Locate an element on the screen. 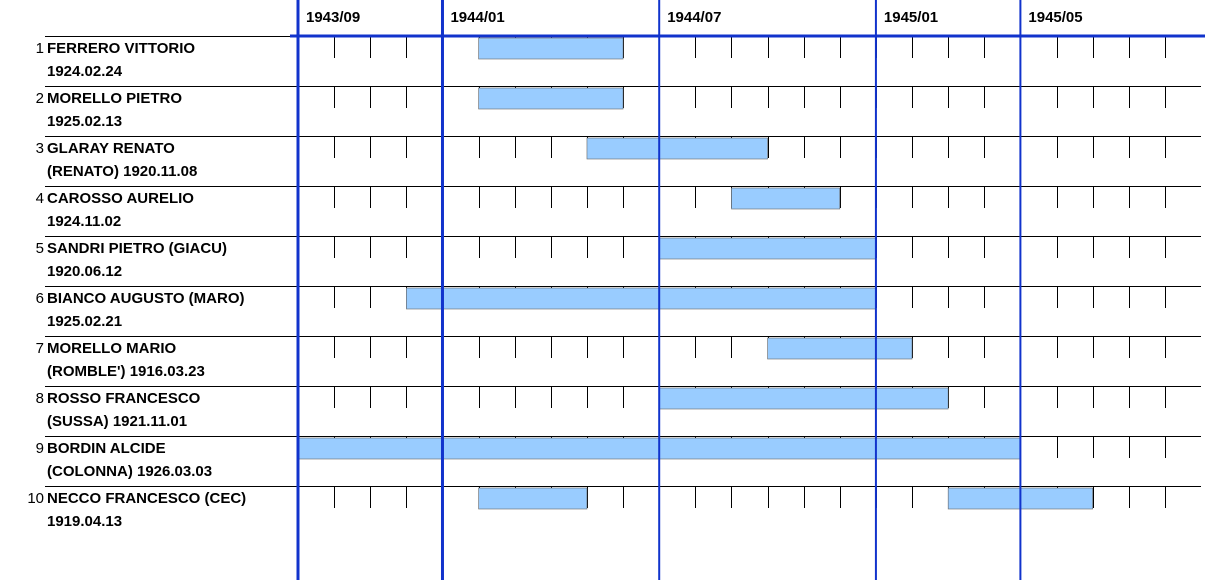  person-detail: (ROMBLE') 1916.03.23 is located at coordinates (126, 371).